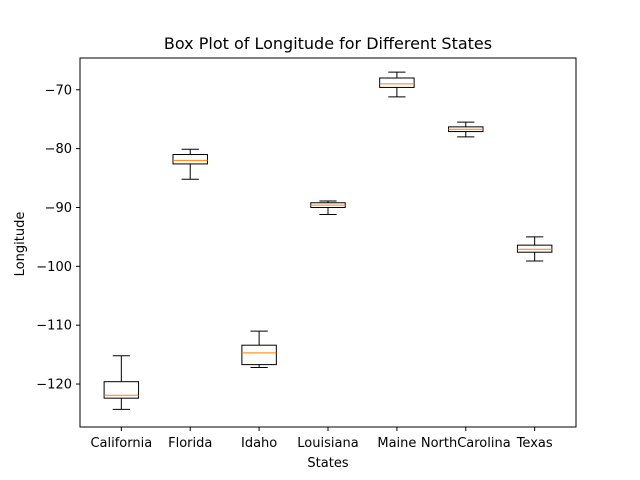  Describe the element at coordinates (121, 443) in the screenshot. I see `x-tick-label: California` at that location.